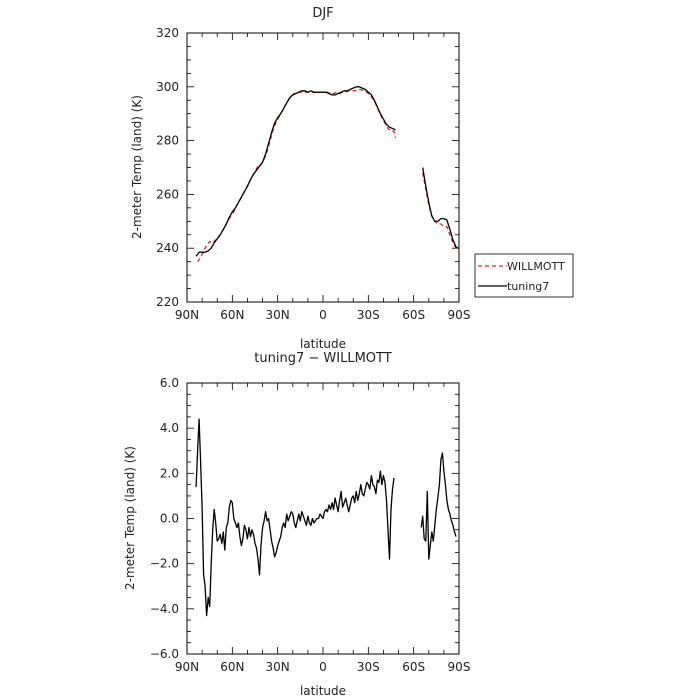 The width and height of the screenshot is (700, 700). Describe the element at coordinates (164, 609) in the screenshot. I see `bottom-y-tick-label: −4.0` at that location.